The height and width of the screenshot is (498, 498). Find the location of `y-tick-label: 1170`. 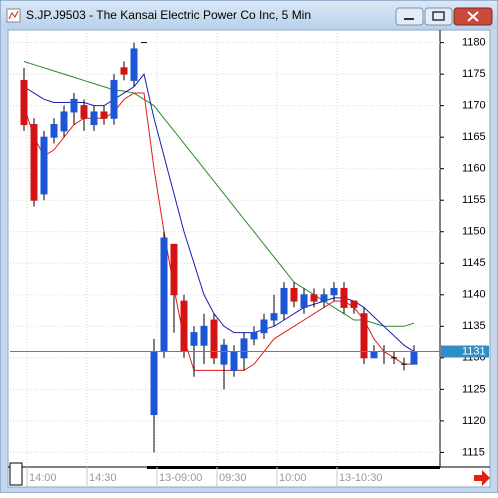

y-tick-label: 1170 is located at coordinates (474, 106).